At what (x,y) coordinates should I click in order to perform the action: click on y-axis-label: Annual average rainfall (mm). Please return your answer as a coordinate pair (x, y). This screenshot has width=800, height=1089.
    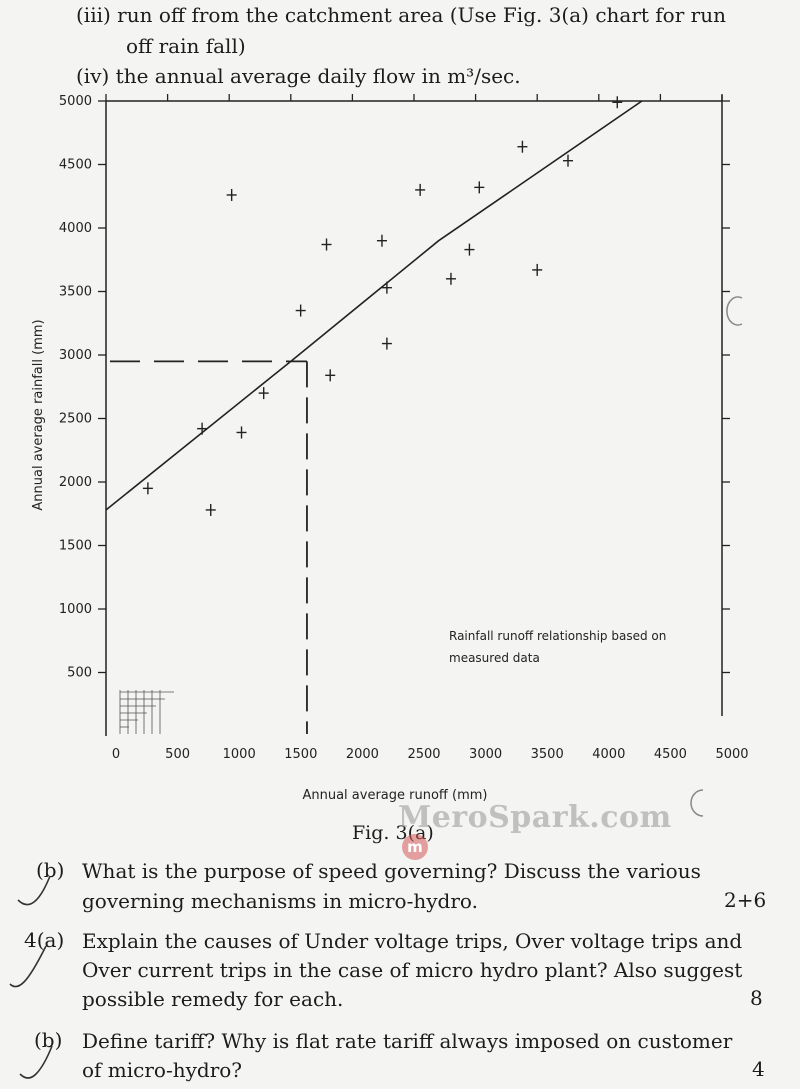
    Looking at the image, I should click on (38, 414).